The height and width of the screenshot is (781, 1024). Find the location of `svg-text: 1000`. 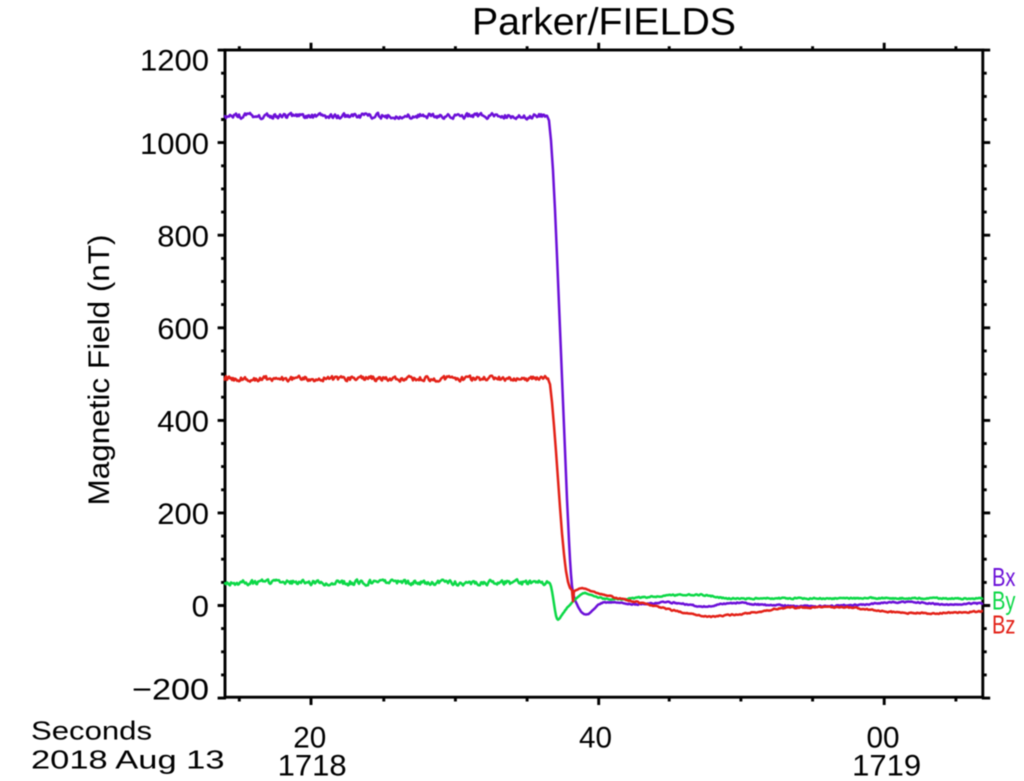

svg-text: 1000 is located at coordinates (174, 144).